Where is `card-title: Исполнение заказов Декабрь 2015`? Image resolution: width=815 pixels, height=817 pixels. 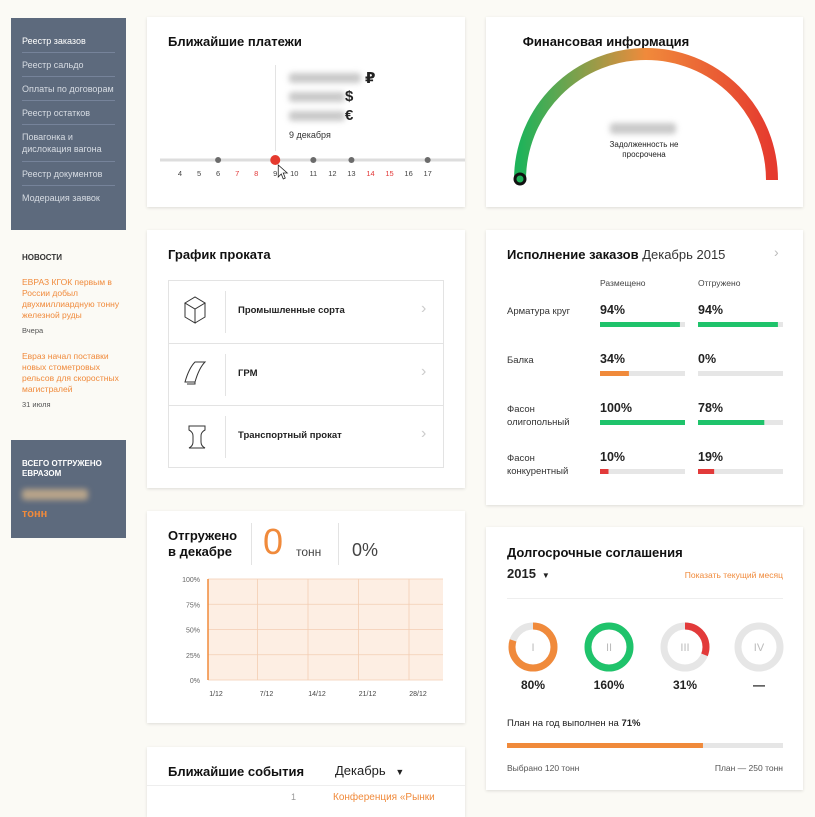
card-title: Исполнение заказов Декабрь 2015 is located at coordinates (616, 254).